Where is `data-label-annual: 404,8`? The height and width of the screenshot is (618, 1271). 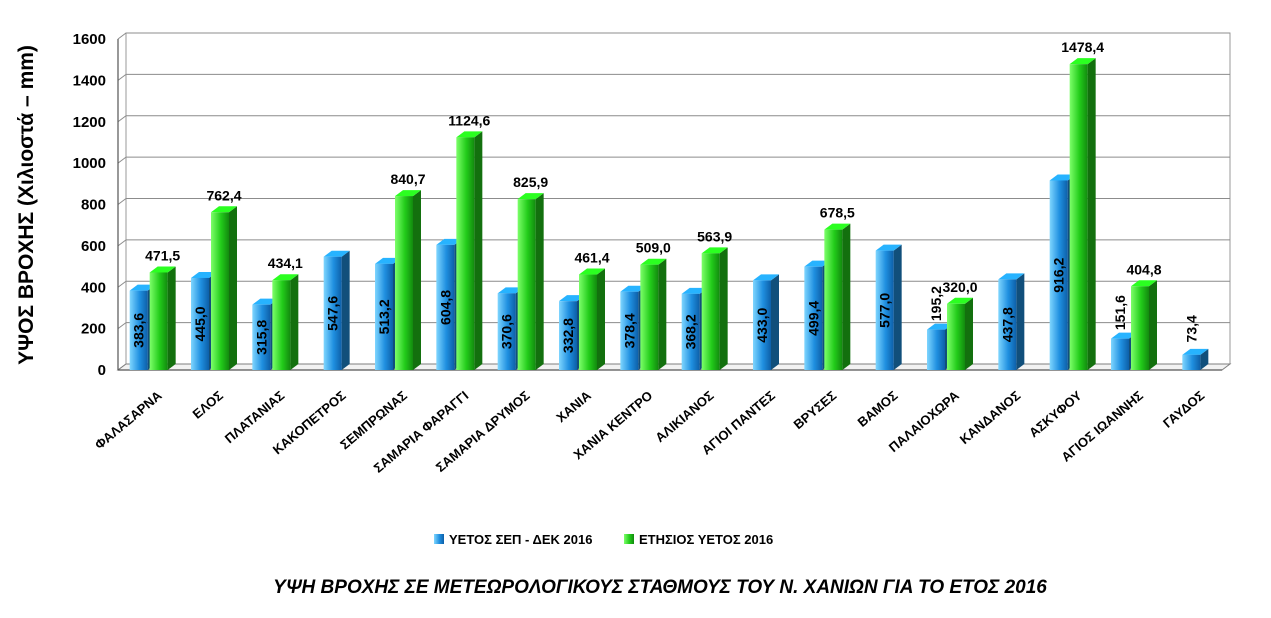
data-label-annual: 404,8 is located at coordinates (1143, 269).